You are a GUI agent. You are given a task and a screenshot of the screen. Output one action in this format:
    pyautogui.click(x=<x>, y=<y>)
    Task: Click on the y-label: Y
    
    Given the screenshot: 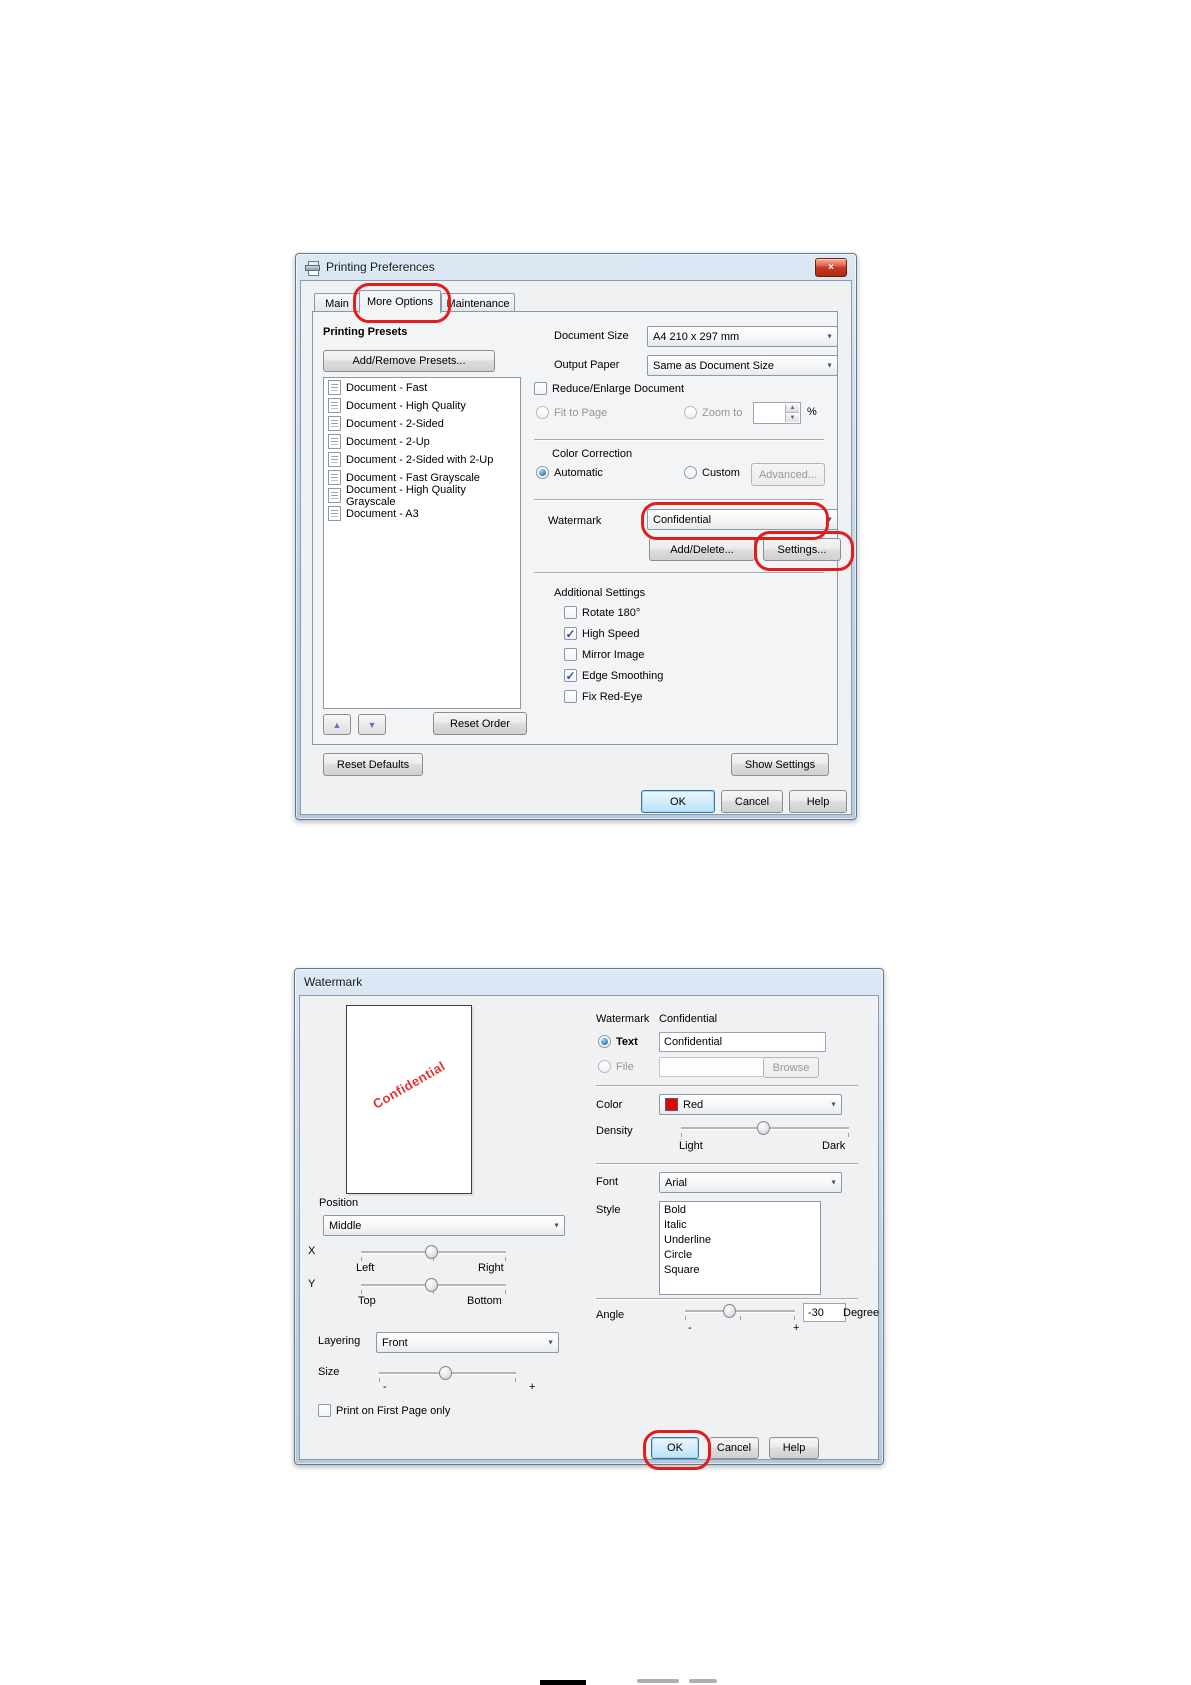 What is the action you would take?
    pyautogui.click(x=312, y=1284)
    